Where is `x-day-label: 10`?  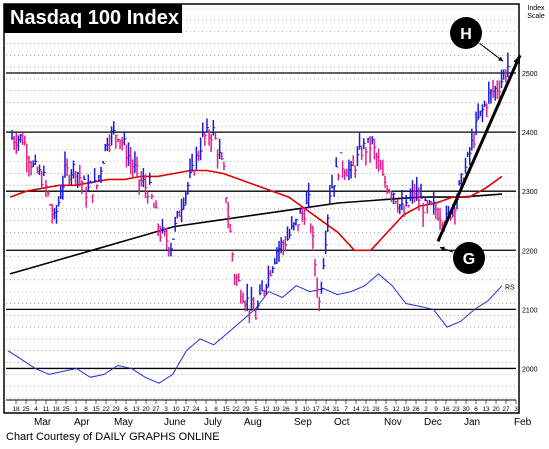 x-day-label: 10 is located at coordinates (176, 409).